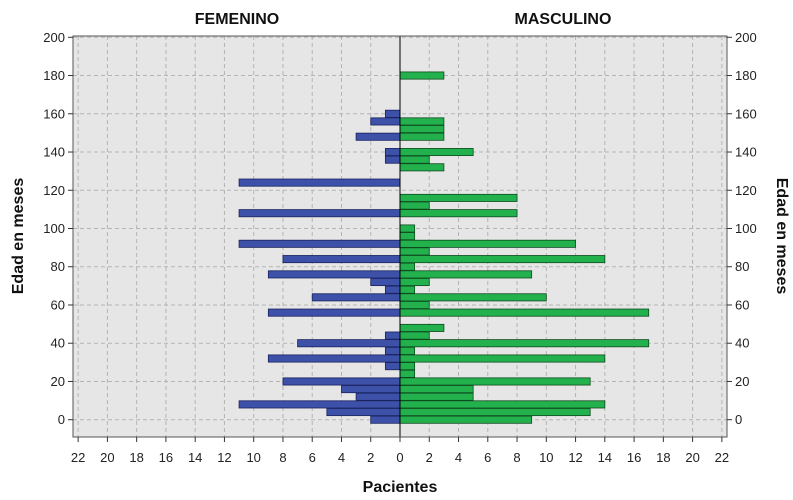 This screenshot has width=793, height=500. Describe the element at coordinates (738, 419) in the screenshot. I see `y-tick-label-right: 0` at that location.